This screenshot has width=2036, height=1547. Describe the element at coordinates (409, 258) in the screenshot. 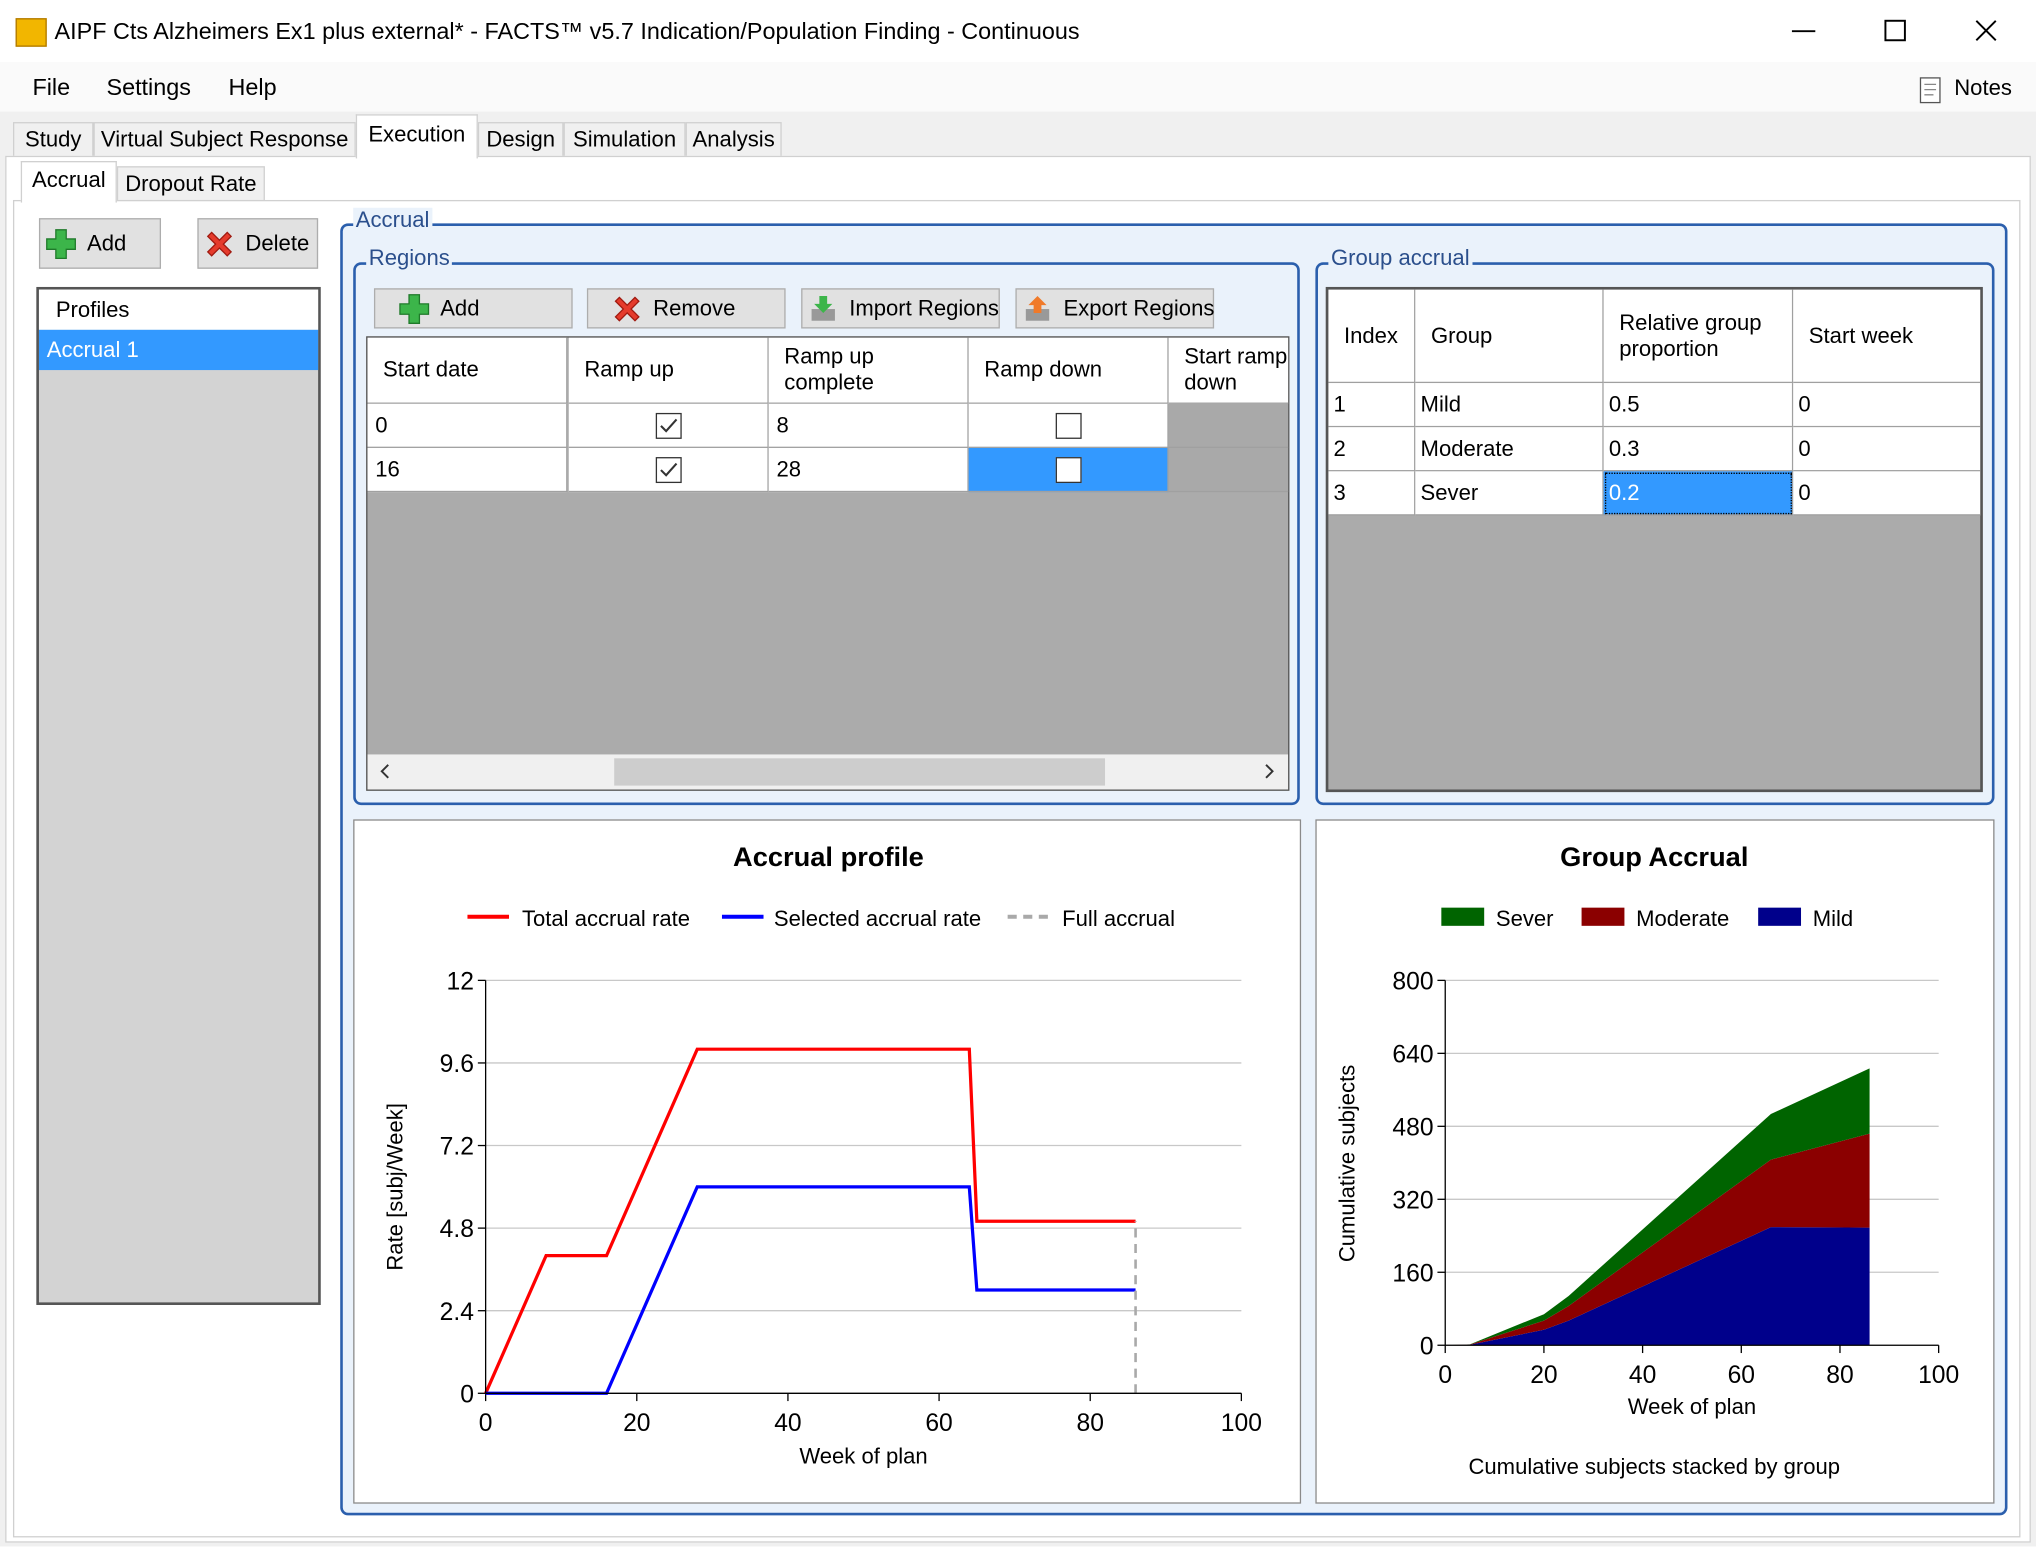

I see `regions-title: Regions` at that location.